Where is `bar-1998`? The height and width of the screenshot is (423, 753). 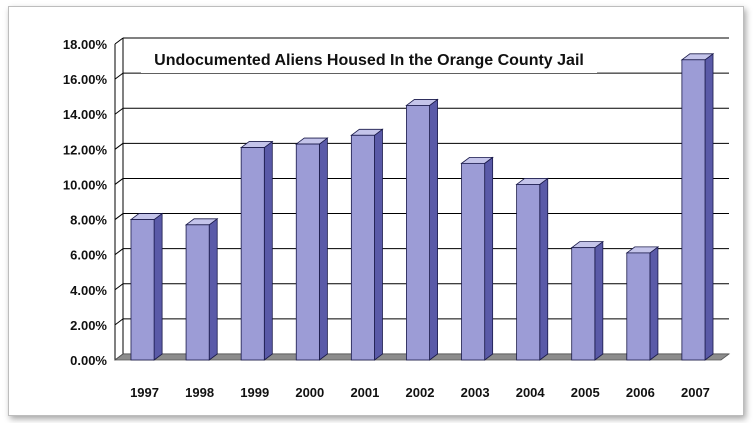
bar-1998 is located at coordinates (201, 289).